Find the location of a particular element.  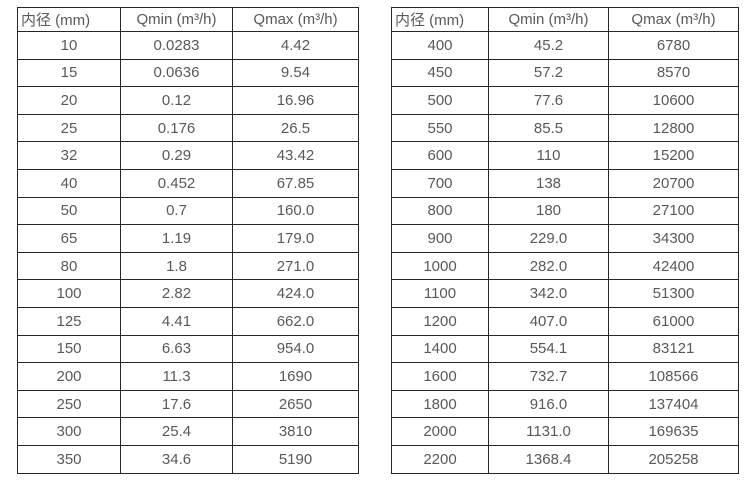

table-row: 200 11.3 1690 is located at coordinates (188, 376).